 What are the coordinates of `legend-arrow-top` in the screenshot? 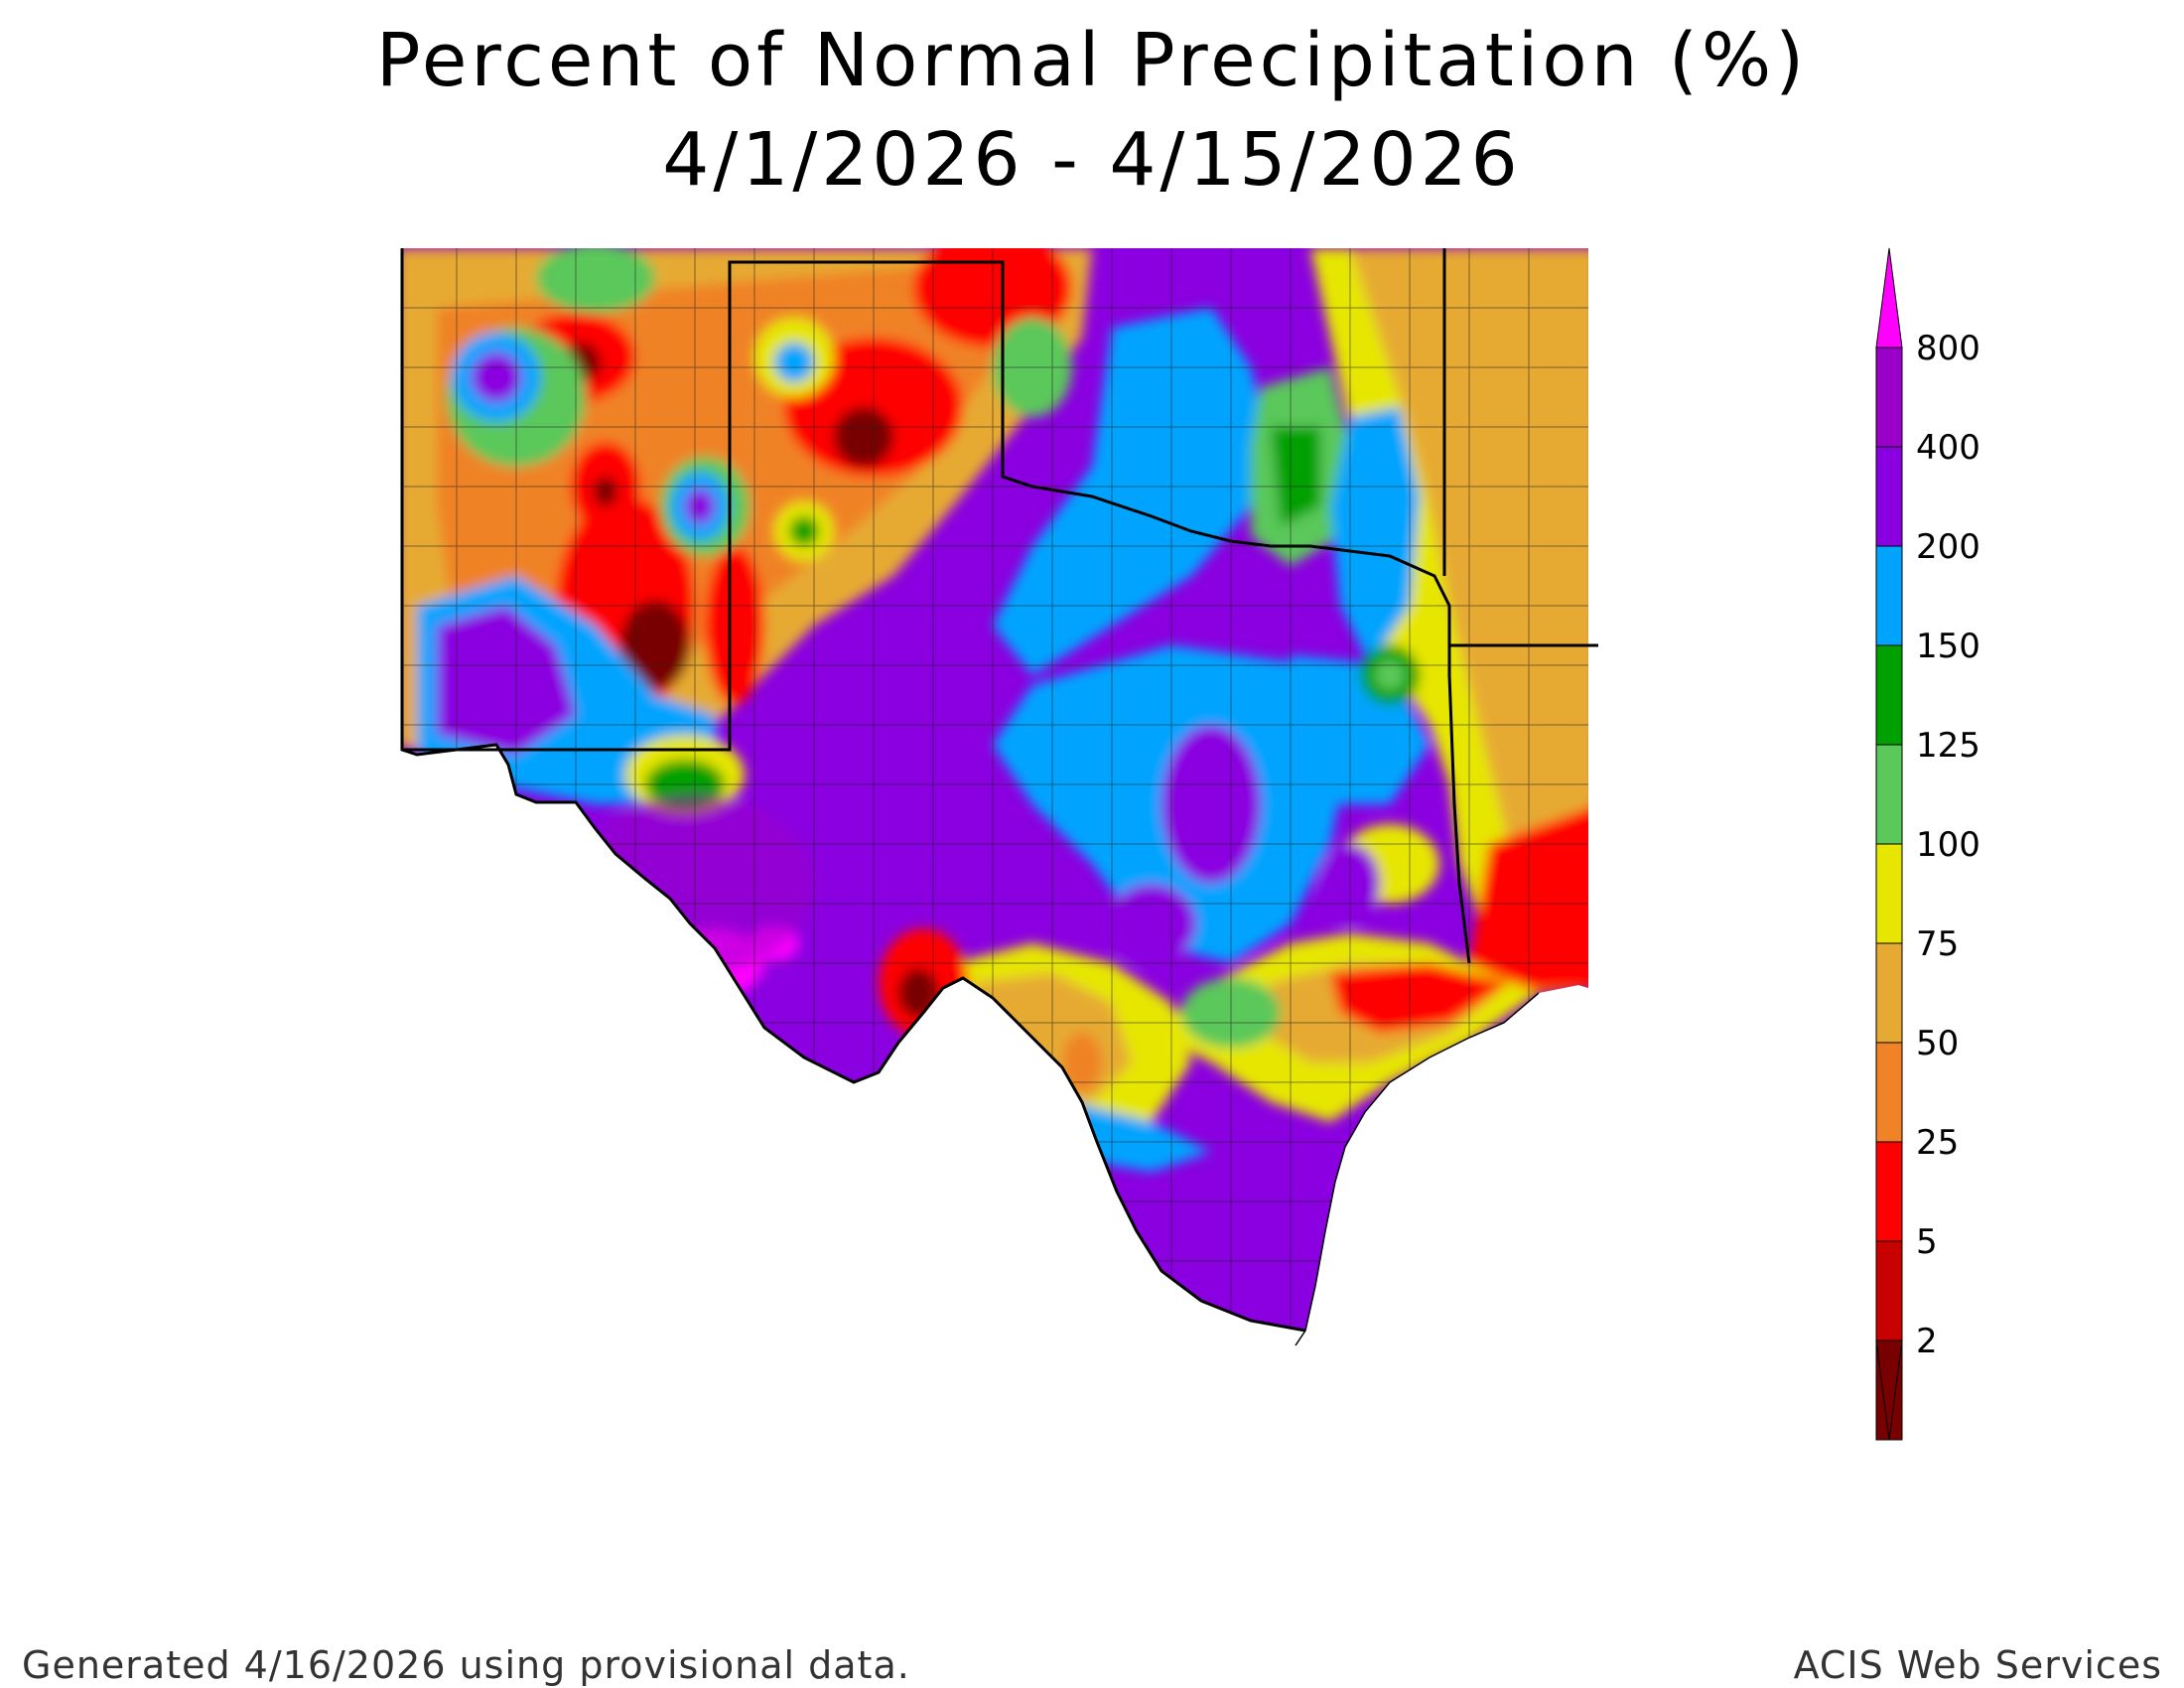 It's located at (1889, 298).